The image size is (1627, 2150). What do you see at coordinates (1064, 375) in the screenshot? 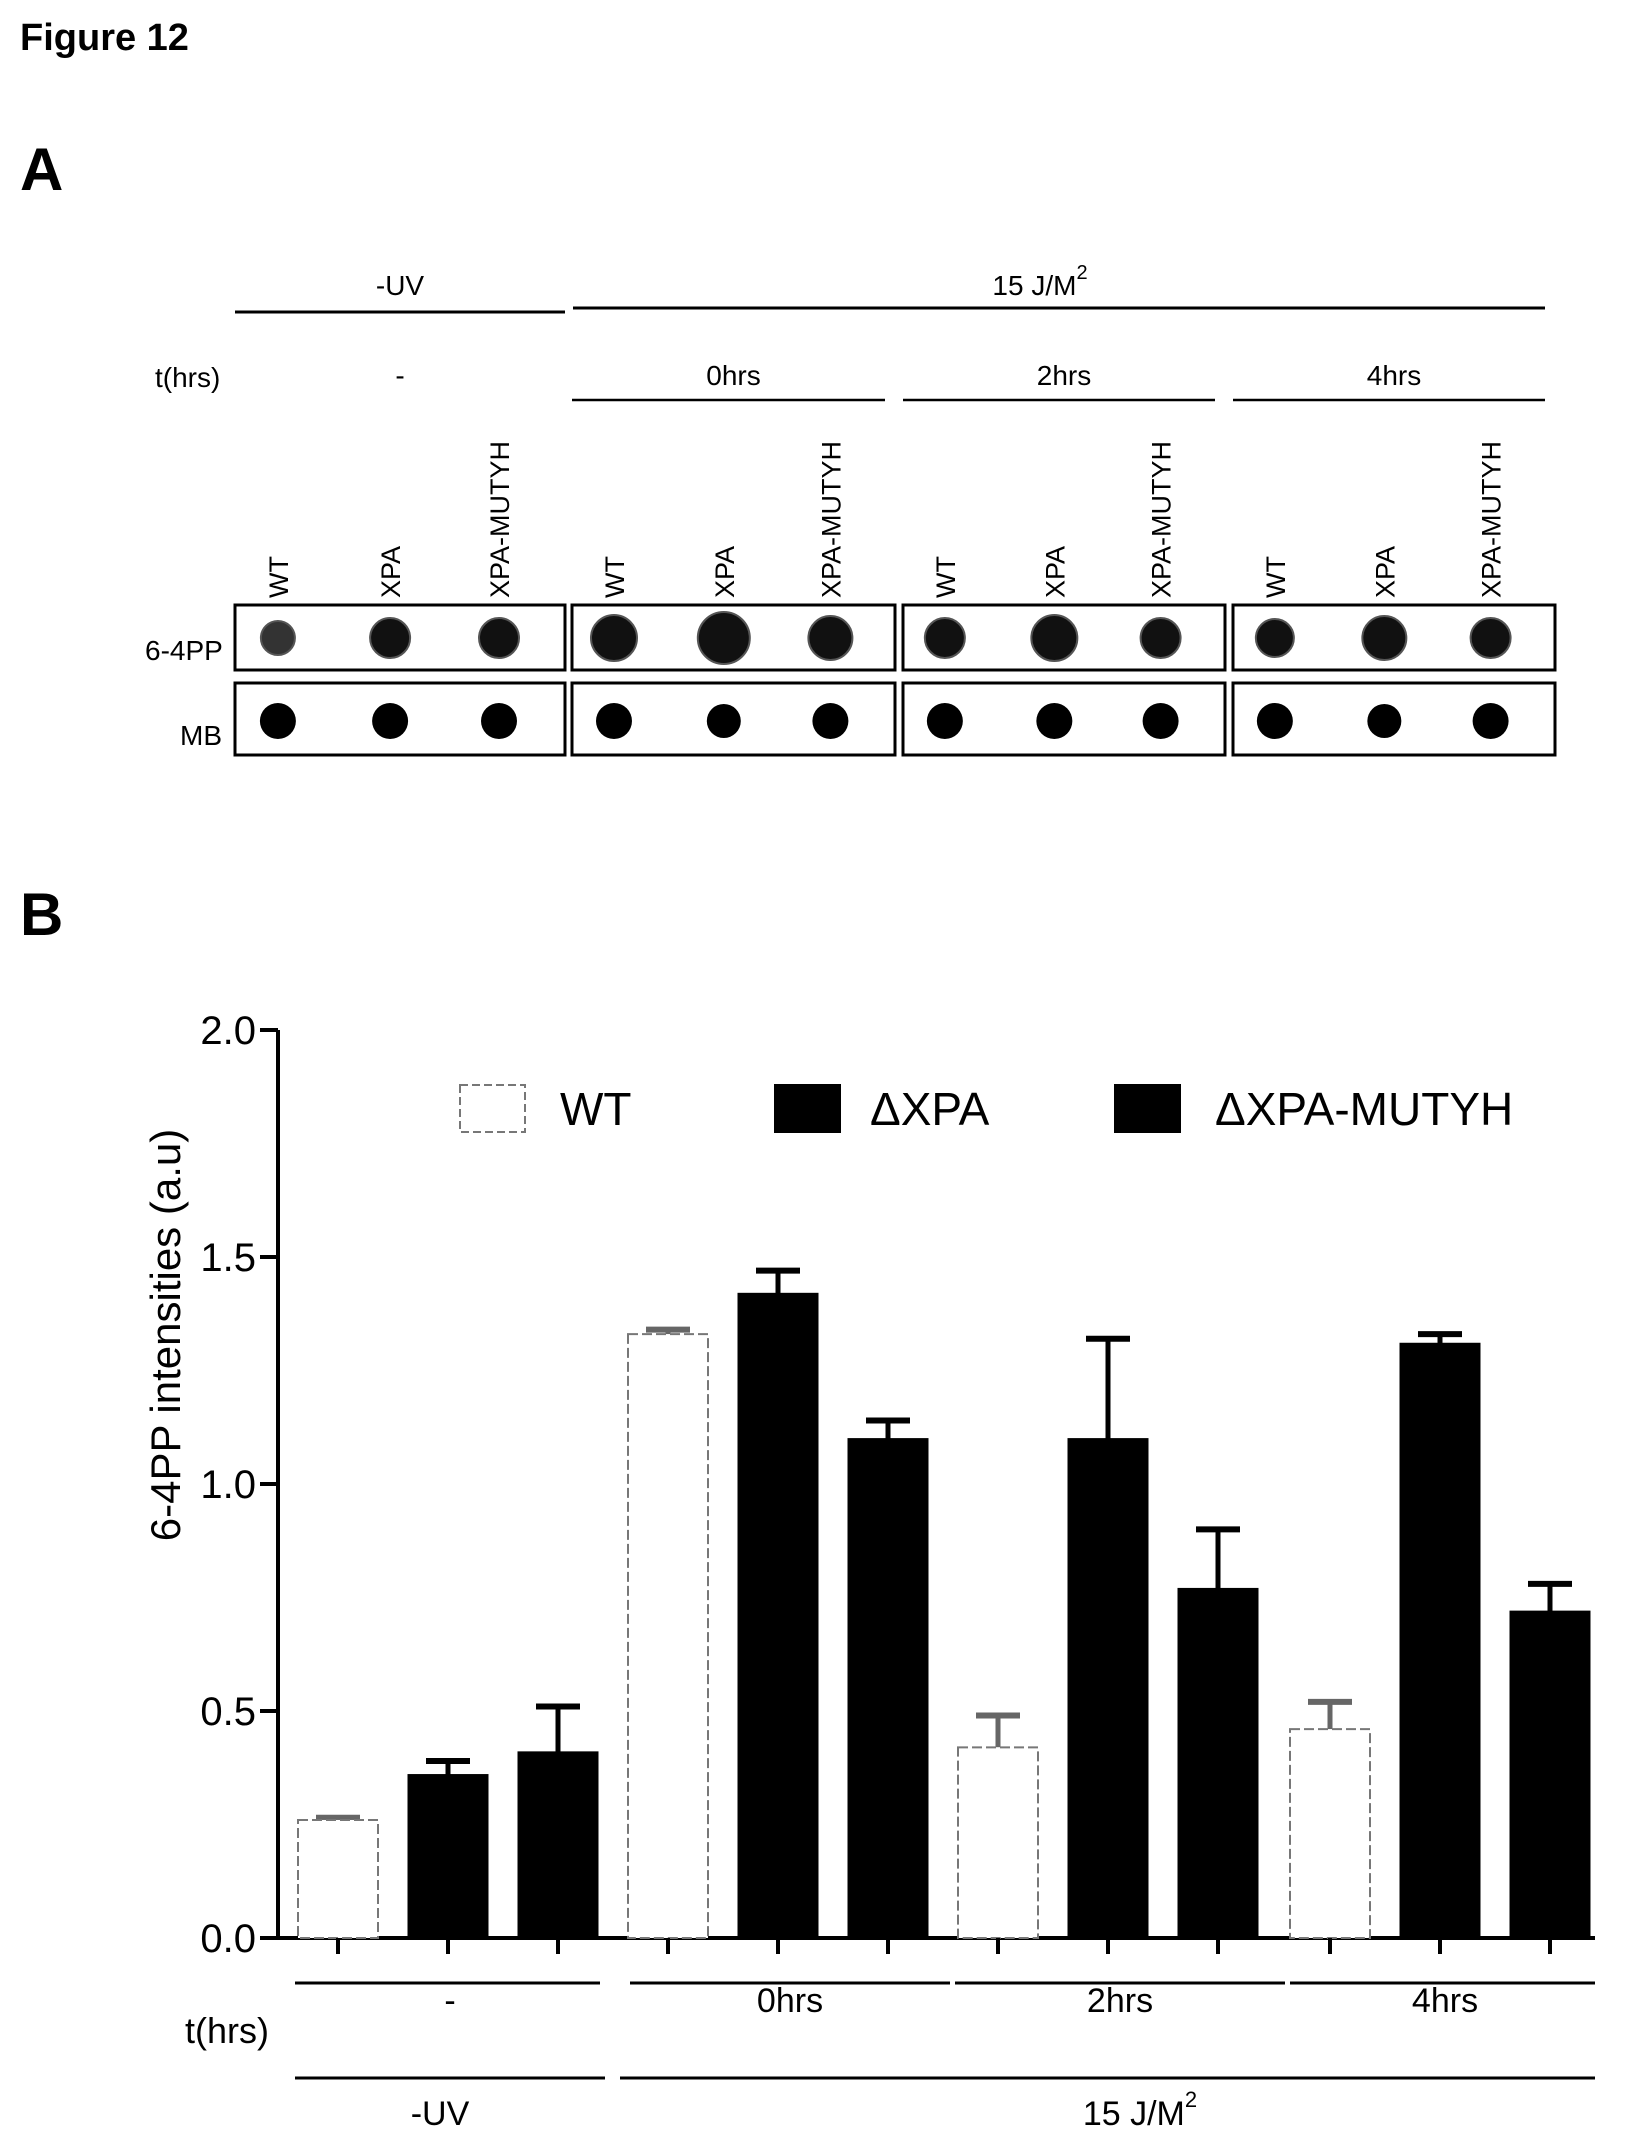
I see `blot-time-label: 2hrs` at bounding box center [1064, 375].